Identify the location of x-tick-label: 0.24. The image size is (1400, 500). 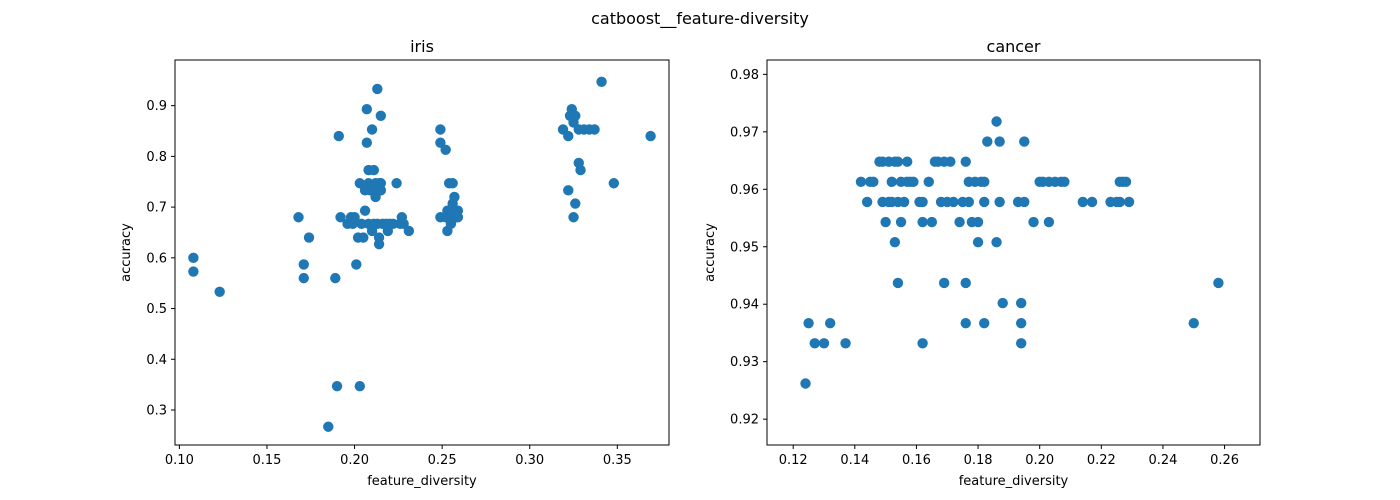
(1162, 460).